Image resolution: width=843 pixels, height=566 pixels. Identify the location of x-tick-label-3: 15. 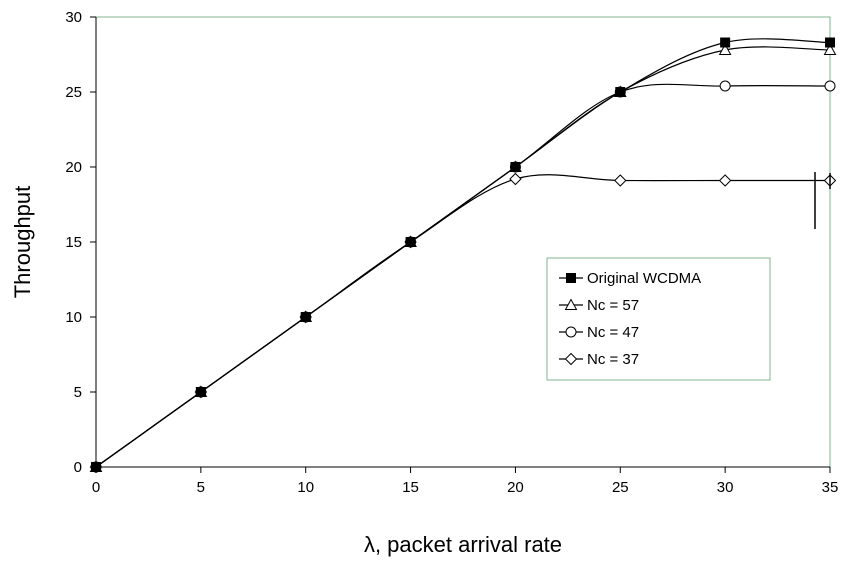
(410, 487).